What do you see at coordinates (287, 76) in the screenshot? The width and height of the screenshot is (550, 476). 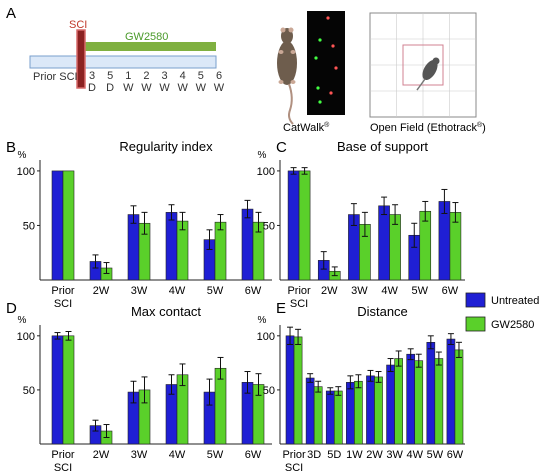 I see `rat-standing-icon` at bounding box center [287, 76].